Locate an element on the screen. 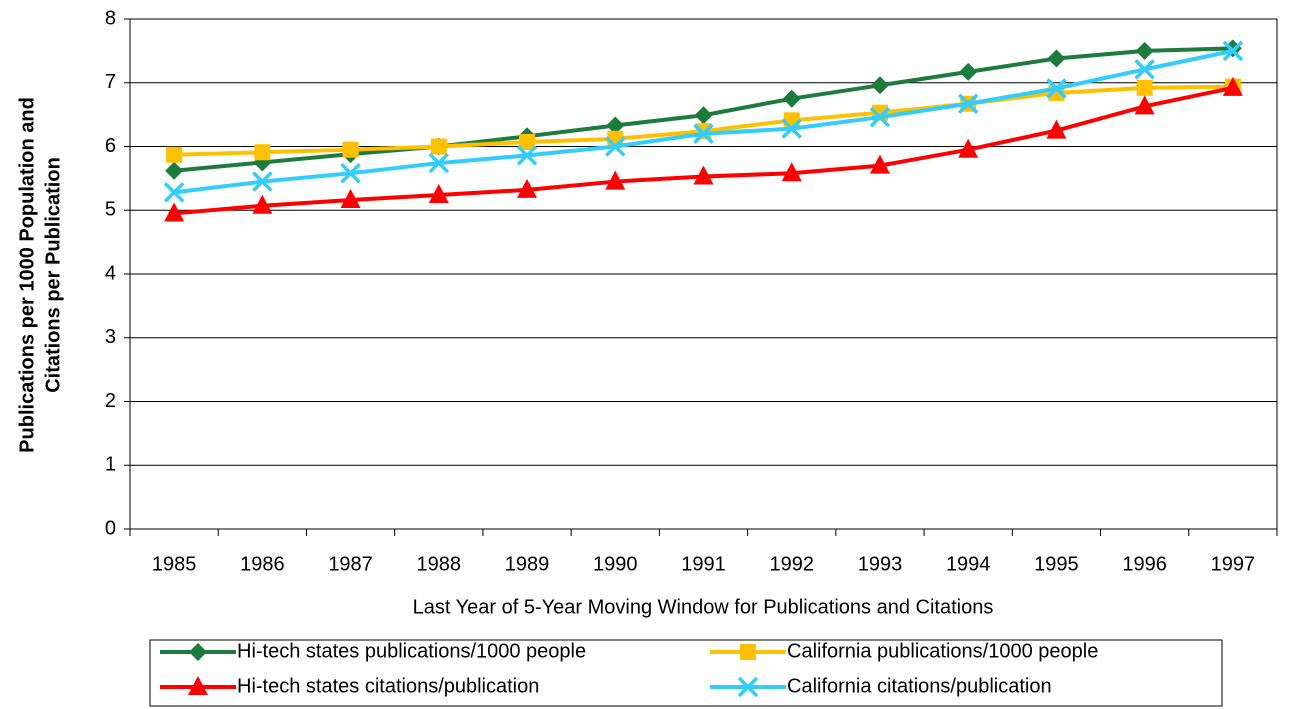  x-tick-label: 1989 is located at coordinates (527, 564).